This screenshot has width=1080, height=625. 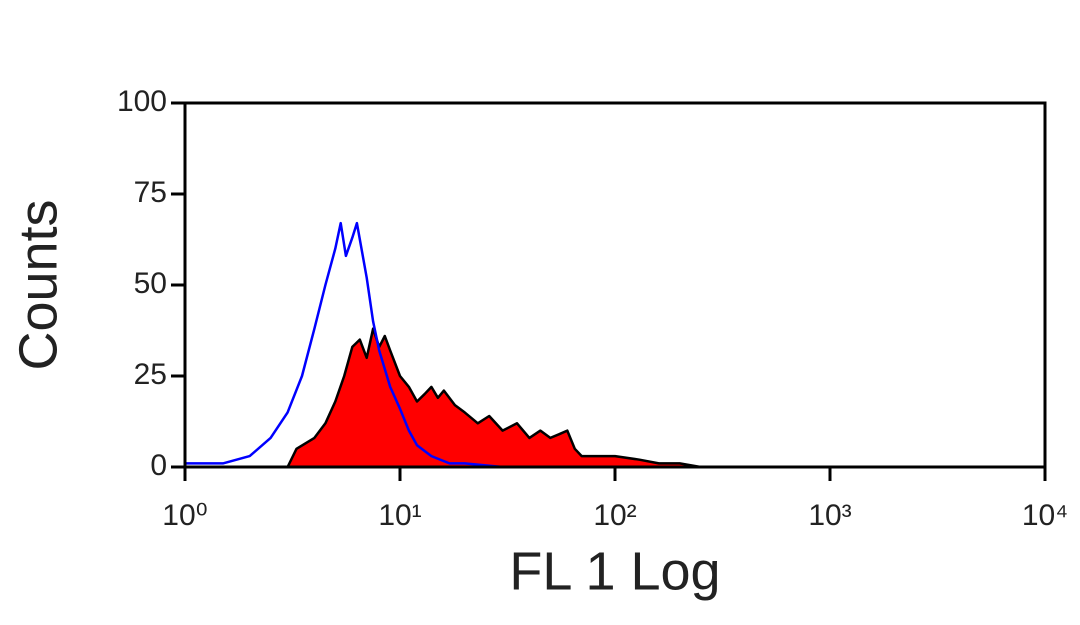 I want to click on x-tick-label: 10⁴, so click(x=1045, y=515).